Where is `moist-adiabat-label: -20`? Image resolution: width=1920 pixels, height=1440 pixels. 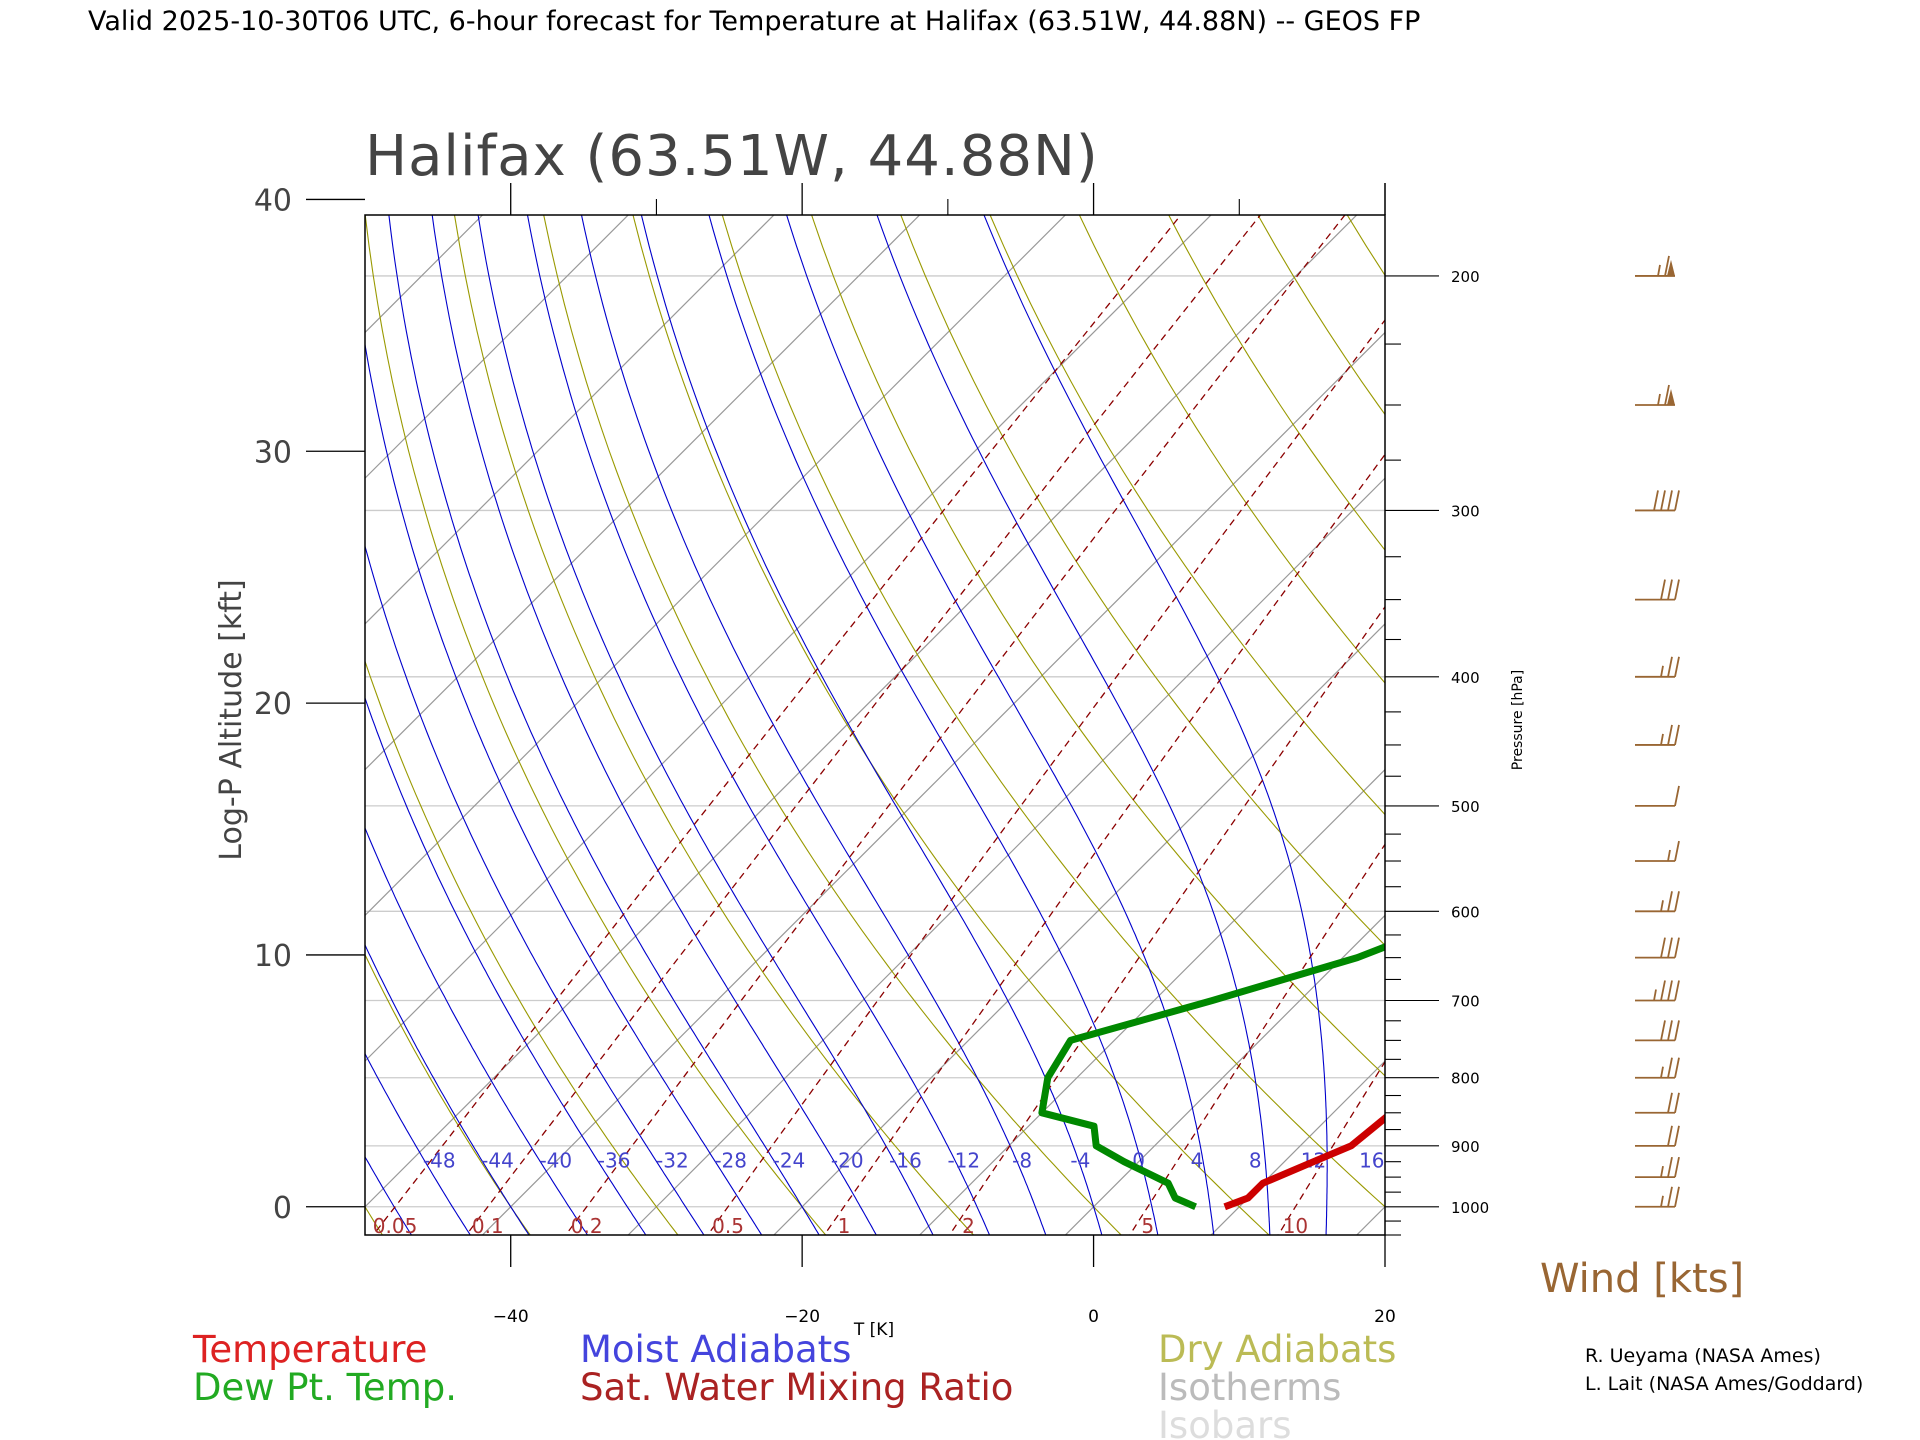
moist-adiabat-label: -20 is located at coordinates (847, 1161).